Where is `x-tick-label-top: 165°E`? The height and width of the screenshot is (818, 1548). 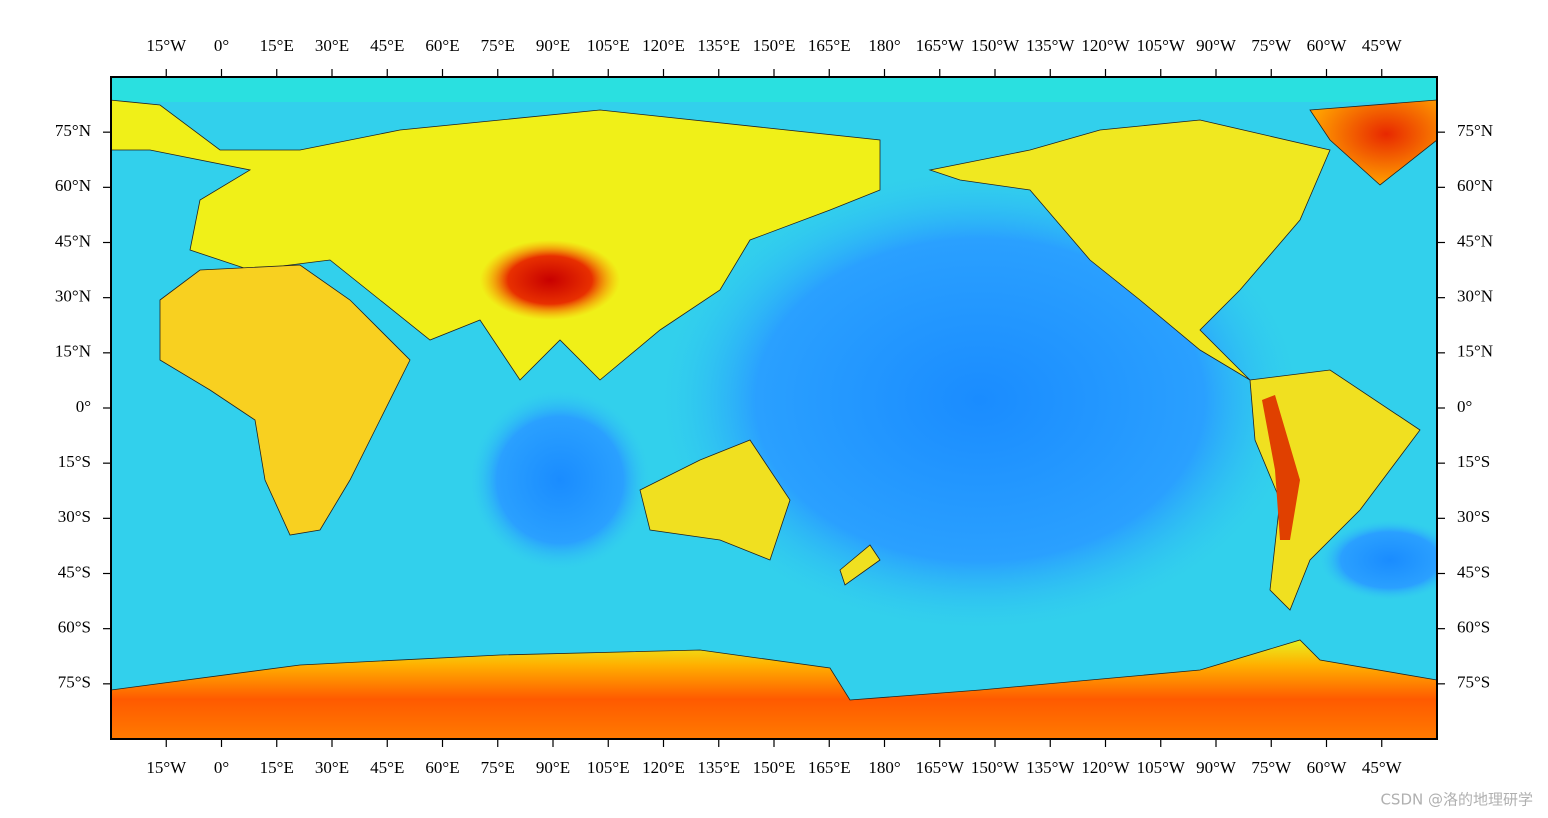 x-tick-label-top: 165°E is located at coordinates (829, 45).